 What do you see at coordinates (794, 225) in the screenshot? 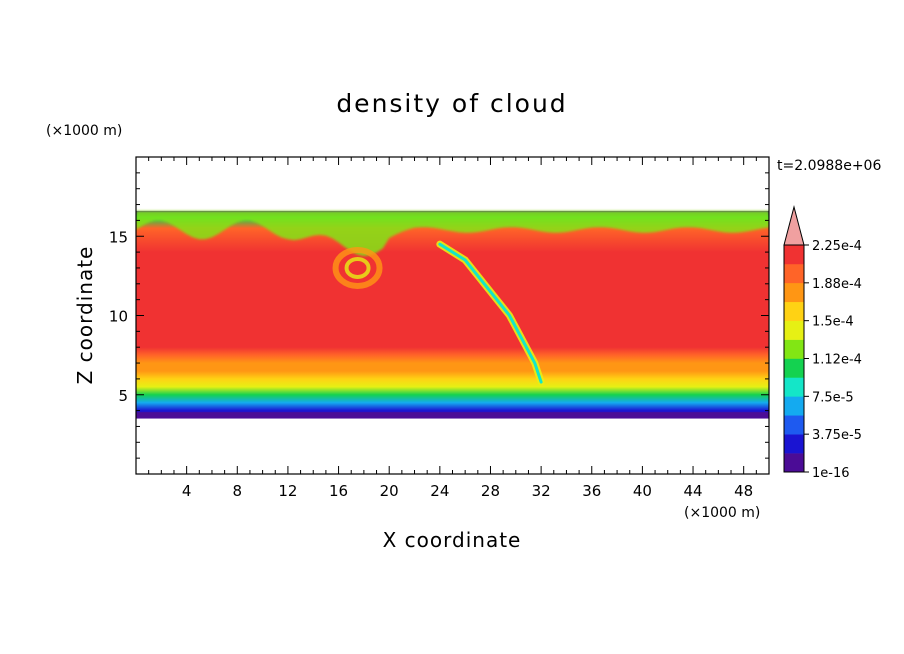
I see `colorbar-overflow-triangle` at bounding box center [794, 225].